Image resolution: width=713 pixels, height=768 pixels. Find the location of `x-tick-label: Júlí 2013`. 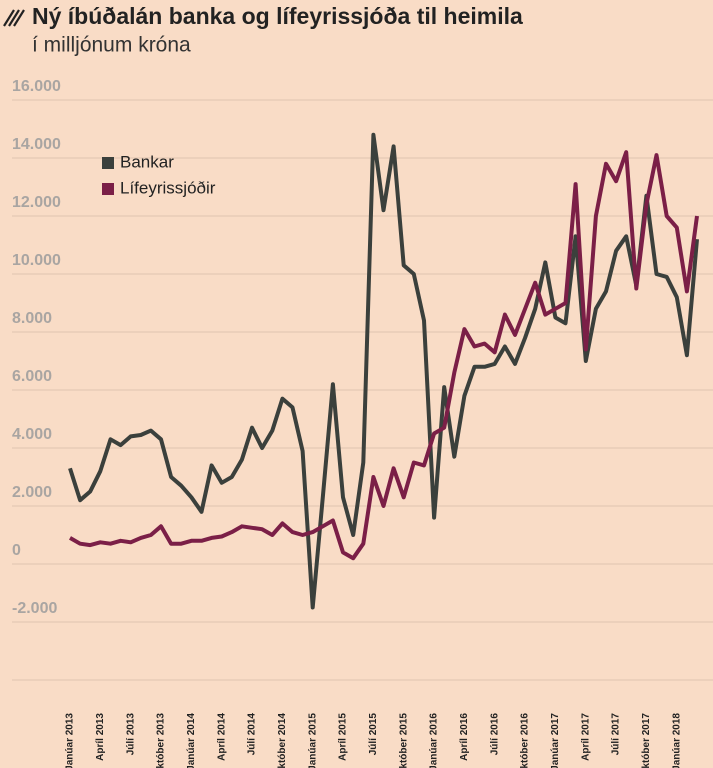

x-tick-label: Júlí 2013 is located at coordinates (130, 734).